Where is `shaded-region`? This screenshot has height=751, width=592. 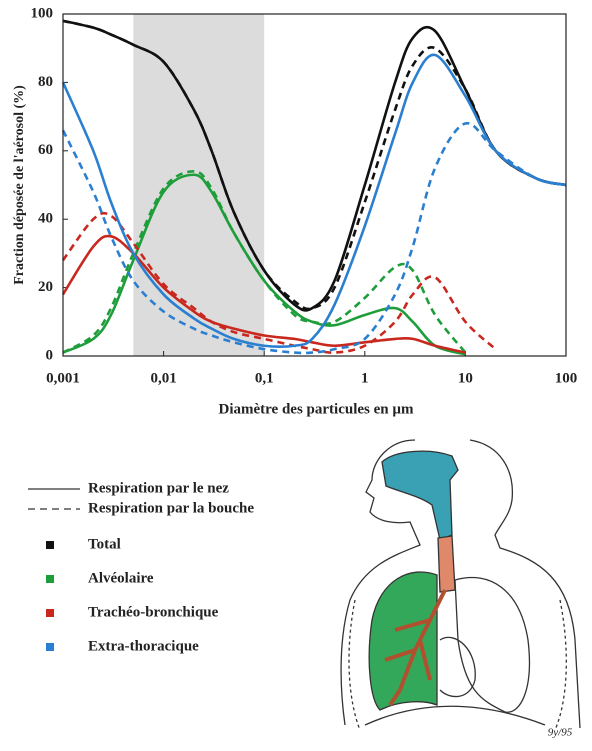 shaded-region is located at coordinates (199, 185).